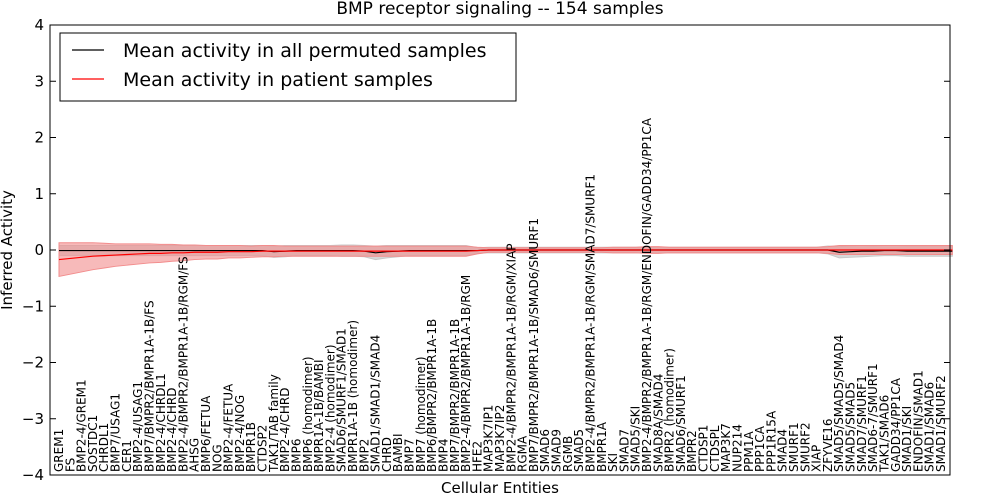 The width and height of the screenshot is (1000, 500). Describe the element at coordinates (308, 414) in the screenshot. I see `entity-label: BMP6 (homodimer)` at that location.